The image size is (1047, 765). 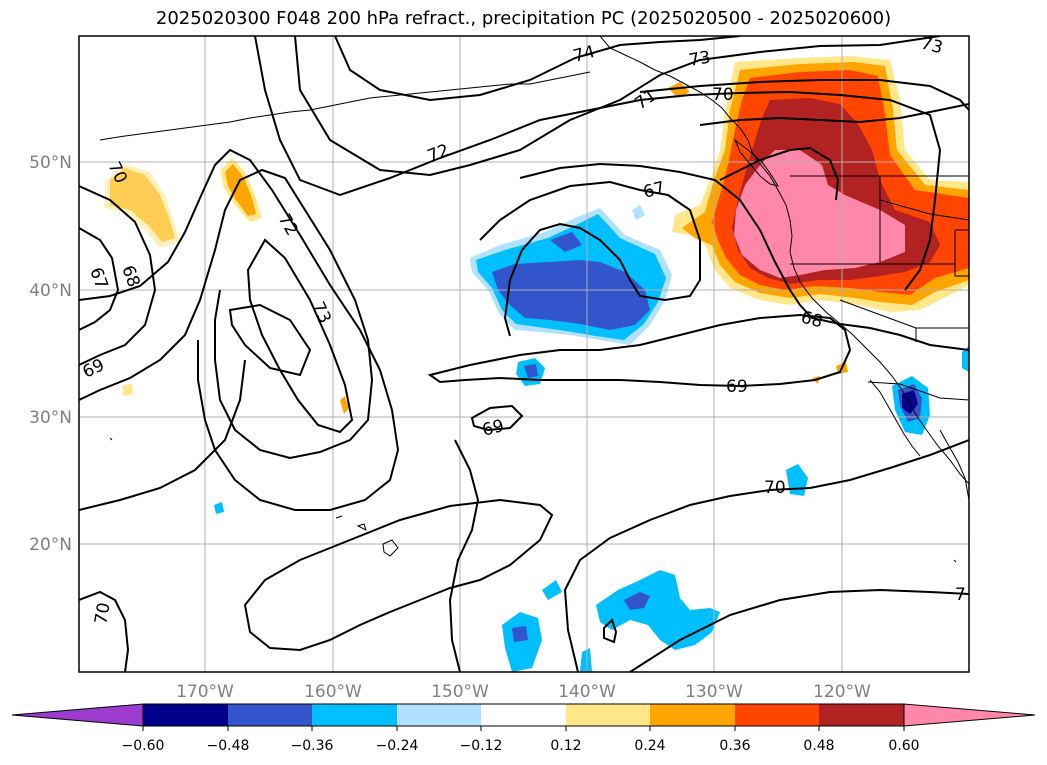 I want to click on lon-label-160w: 160°W, so click(x=333, y=692).